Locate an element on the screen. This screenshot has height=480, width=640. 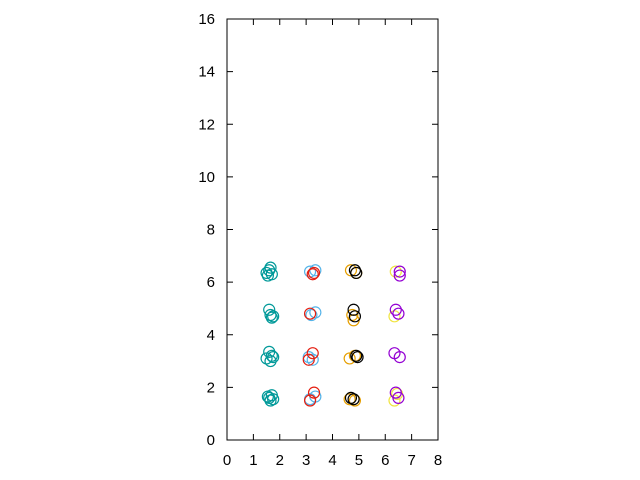
x-tick-label: 7 is located at coordinates (411, 460).